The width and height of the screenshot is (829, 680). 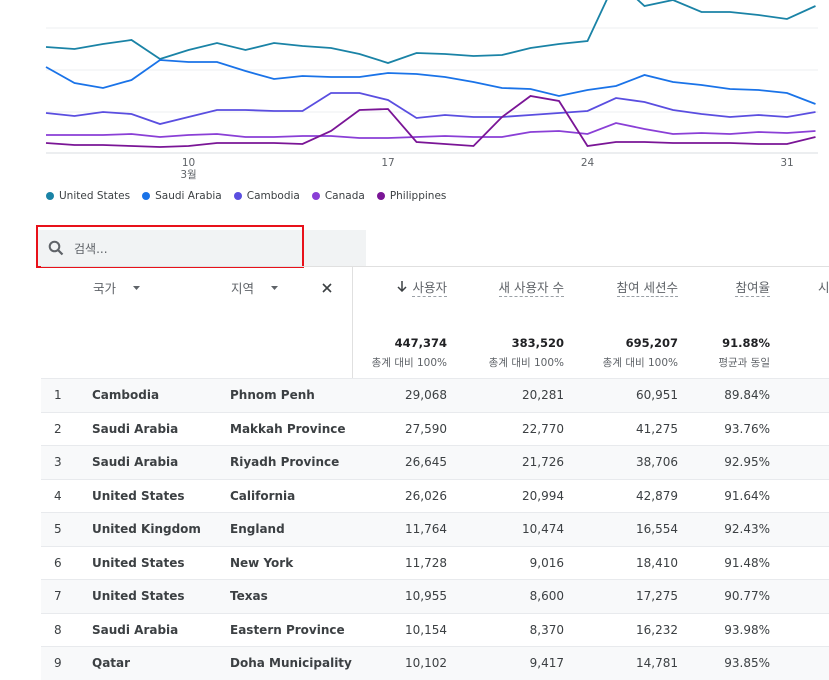 What do you see at coordinates (262, 562) in the screenshot?
I see `dimension-cell: New York` at bounding box center [262, 562].